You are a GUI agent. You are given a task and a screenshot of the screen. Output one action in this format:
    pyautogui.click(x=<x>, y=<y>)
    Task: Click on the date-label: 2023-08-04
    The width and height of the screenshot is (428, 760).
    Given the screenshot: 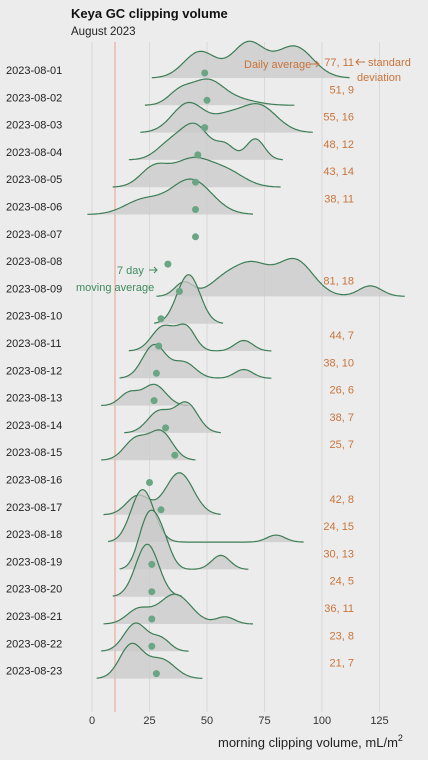 What is the action you would take?
    pyautogui.click(x=34, y=153)
    